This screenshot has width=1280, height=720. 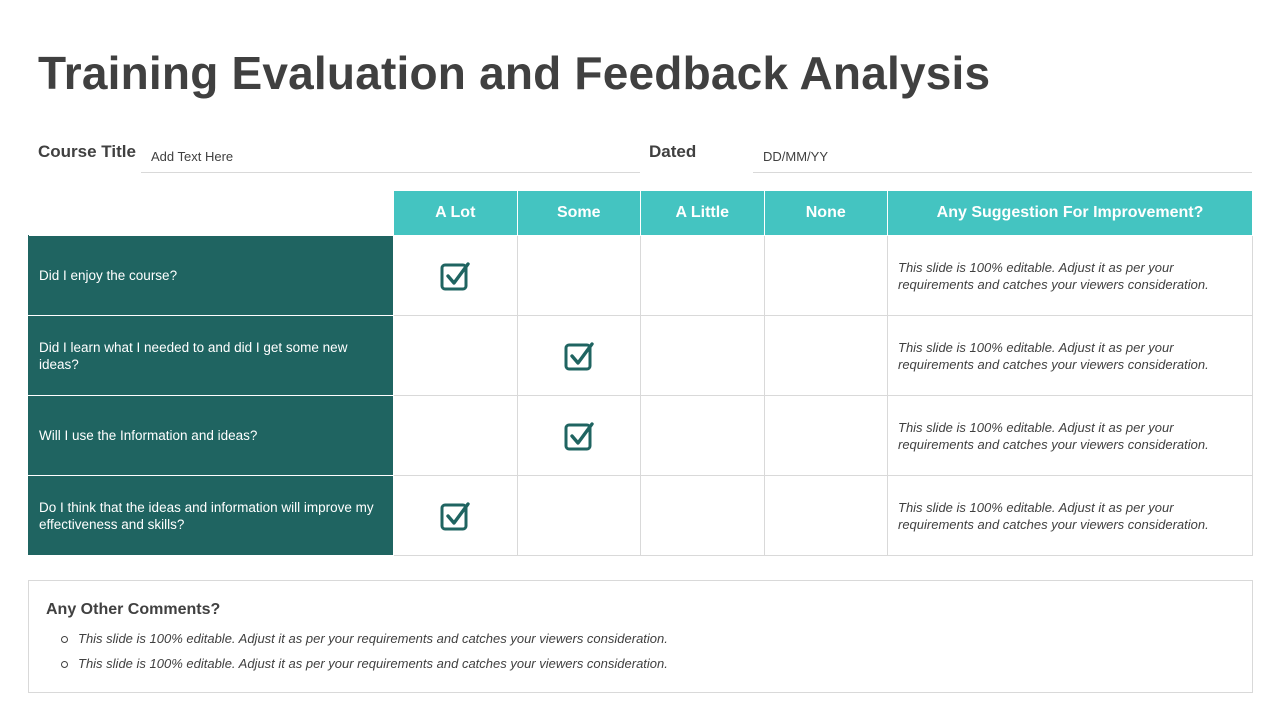 I want to click on comments-title: Any Other Comments?, so click(x=133, y=609).